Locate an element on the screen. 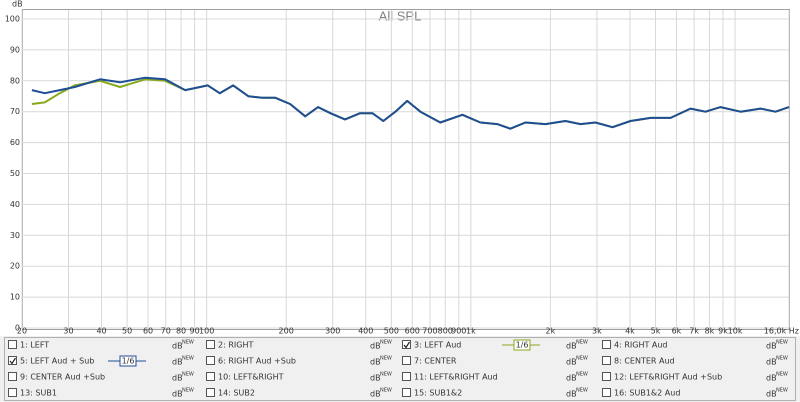 The image size is (800, 402). x-tick-label: 90 is located at coordinates (194, 331).